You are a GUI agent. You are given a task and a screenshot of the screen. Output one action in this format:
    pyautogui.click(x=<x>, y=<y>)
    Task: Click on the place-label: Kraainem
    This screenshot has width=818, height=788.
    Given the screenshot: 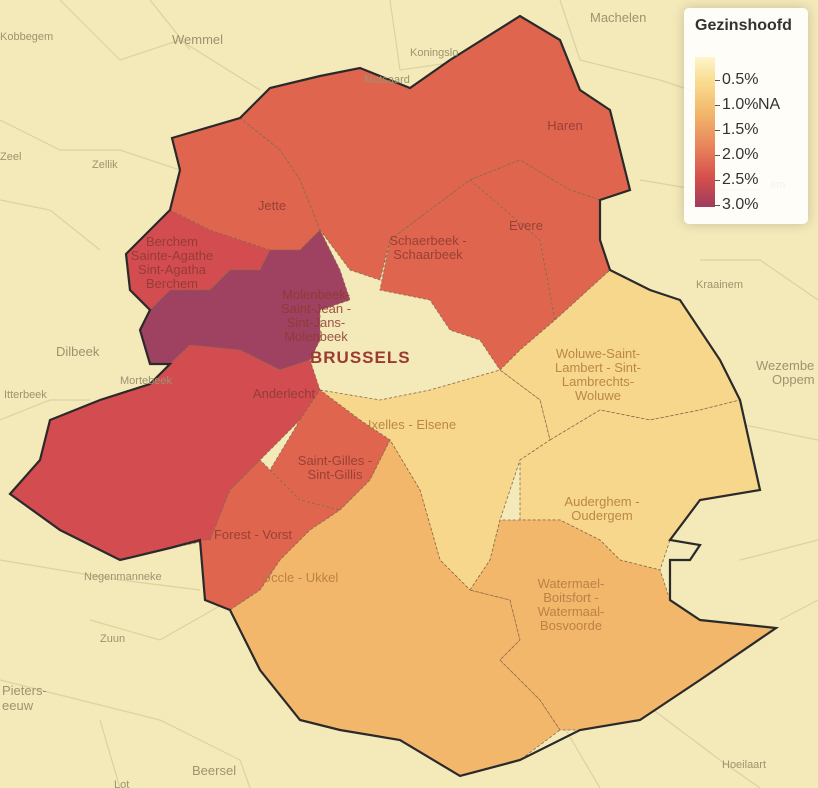 What is the action you would take?
    pyautogui.click(x=719, y=285)
    